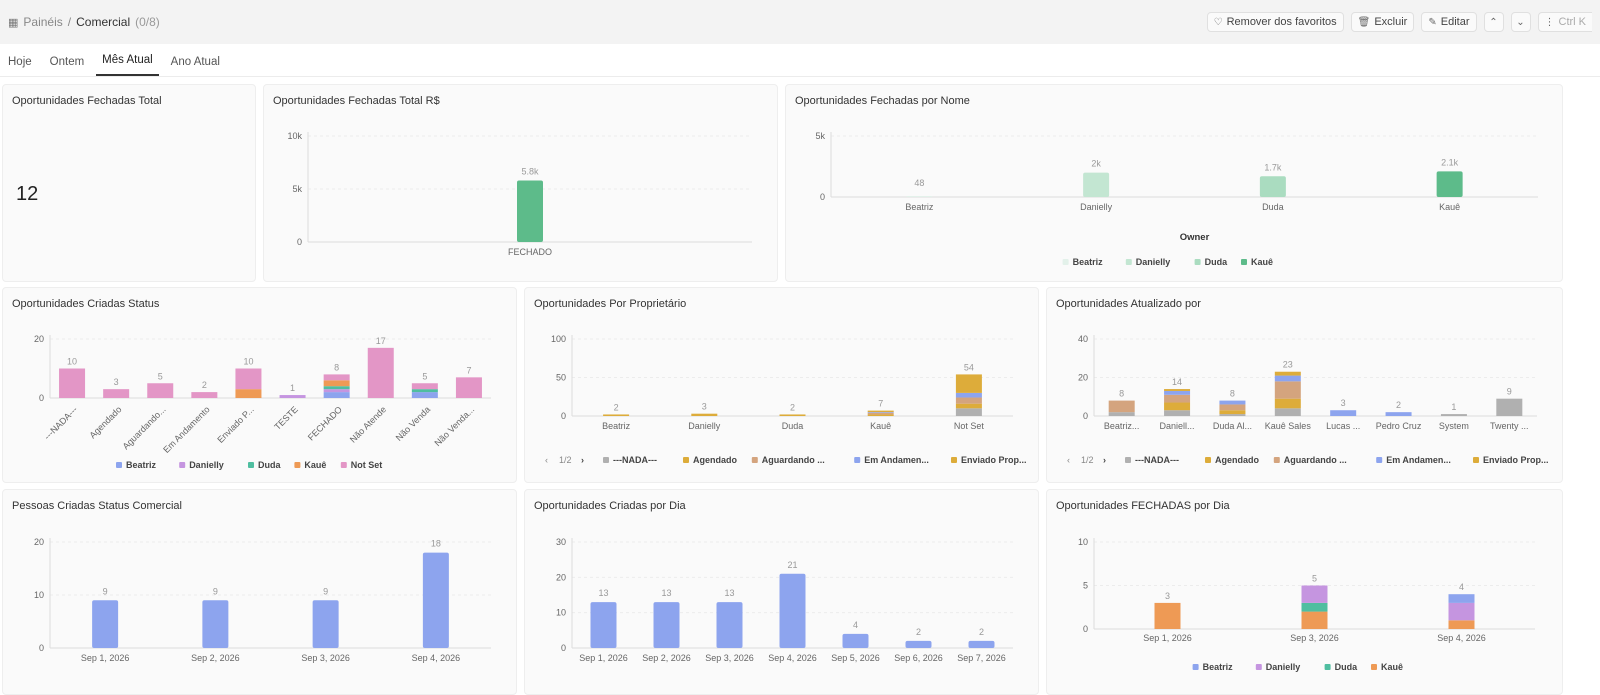  Describe the element at coordinates (1520, 22) in the screenshot. I see `next-record-button: ⌄` at that location.